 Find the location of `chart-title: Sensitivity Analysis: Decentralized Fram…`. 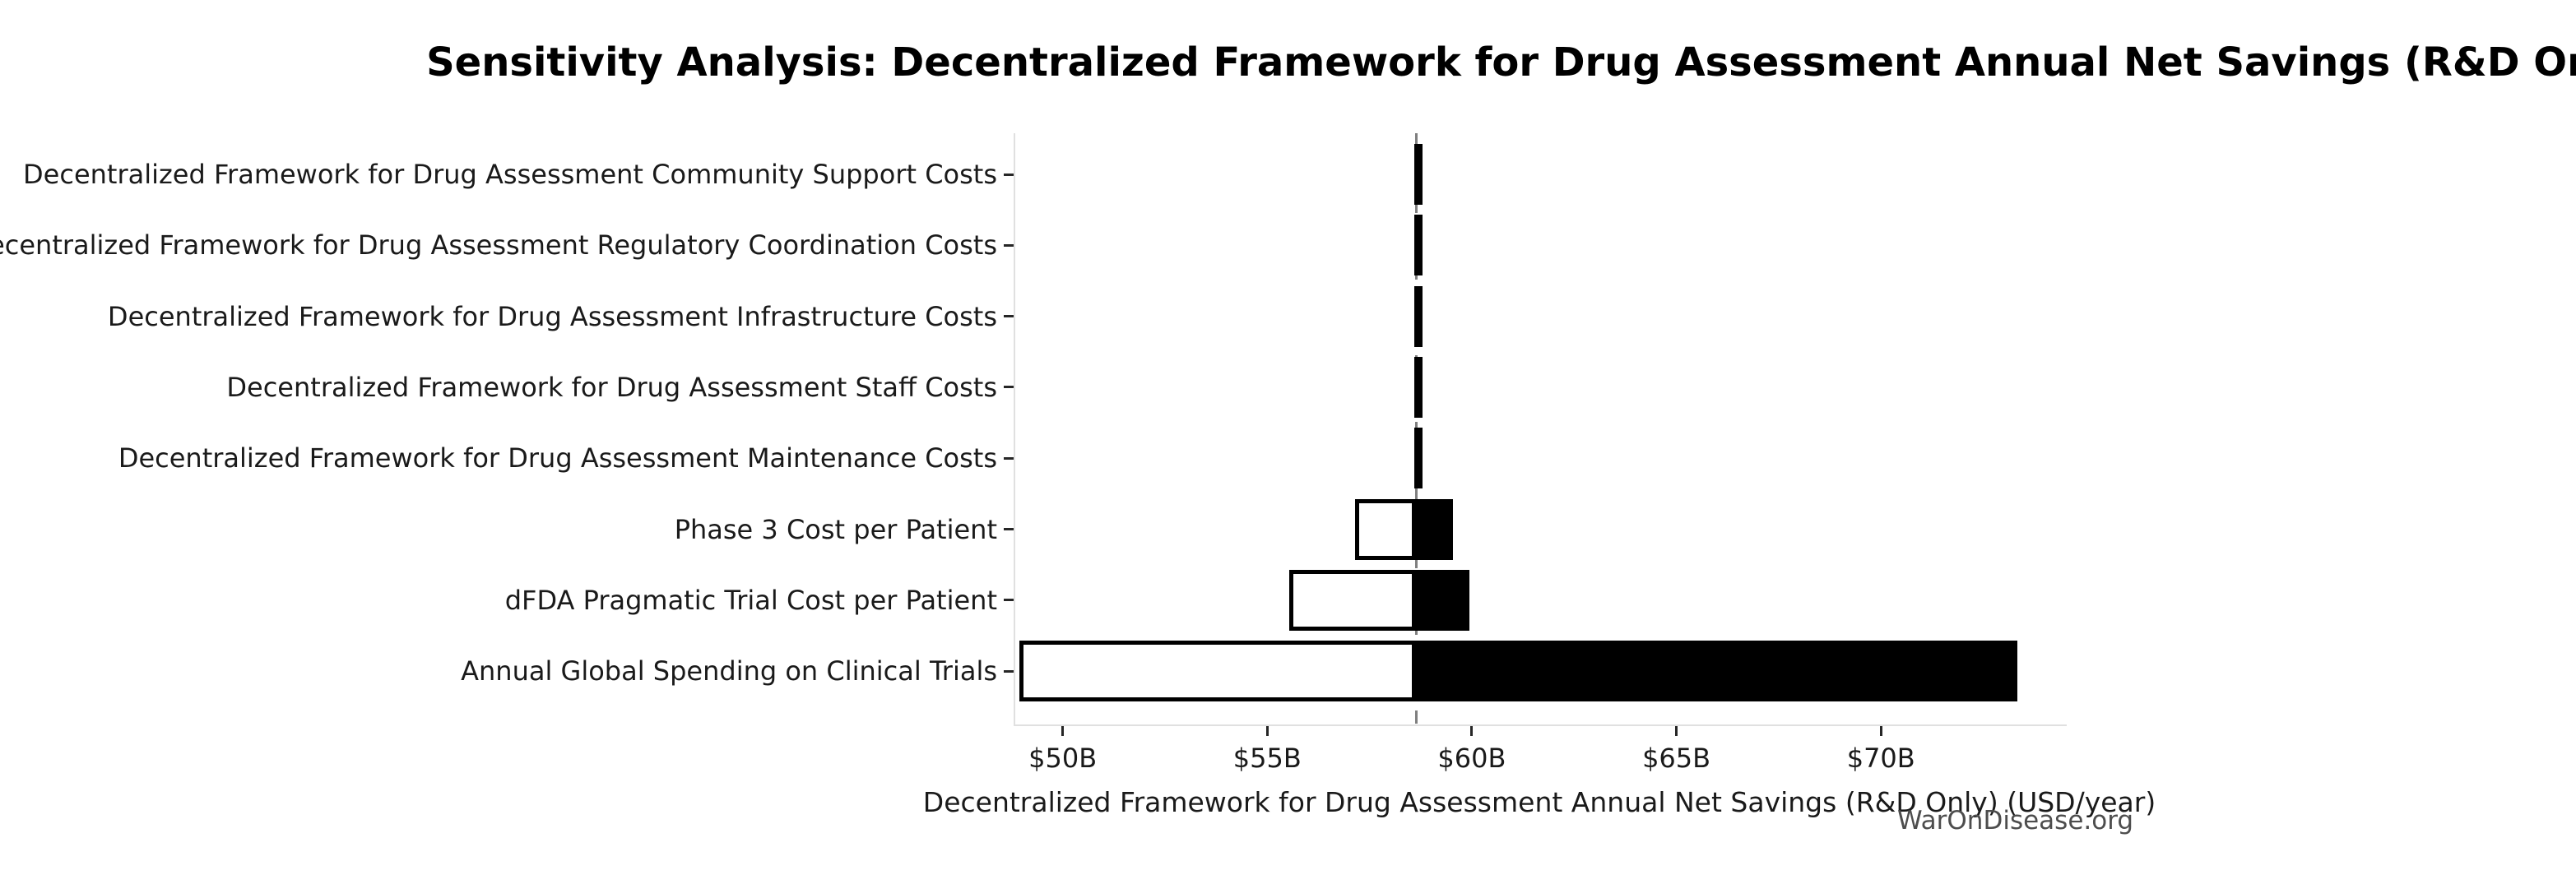

chart-title: Sensitivity Analysis: Decentralized Fram… is located at coordinates (1501, 62).